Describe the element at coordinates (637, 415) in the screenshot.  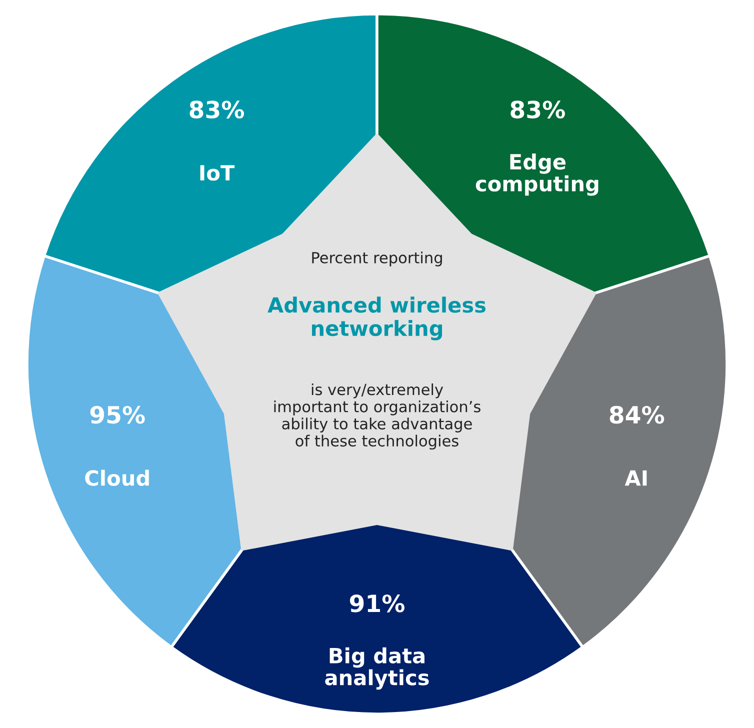
I see `data-label: 84%` at that location.